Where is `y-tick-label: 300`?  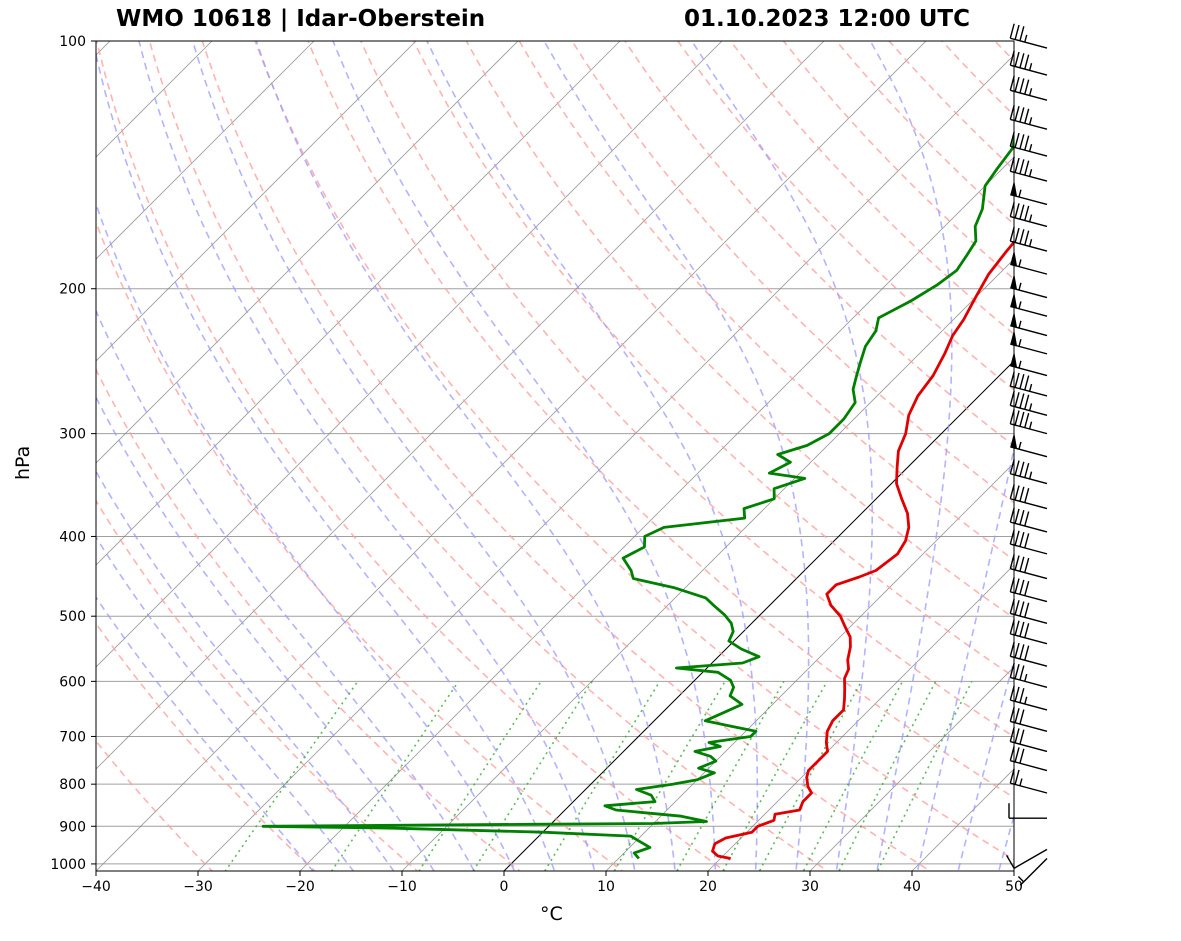
y-tick-label: 300 is located at coordinates (72, 435).